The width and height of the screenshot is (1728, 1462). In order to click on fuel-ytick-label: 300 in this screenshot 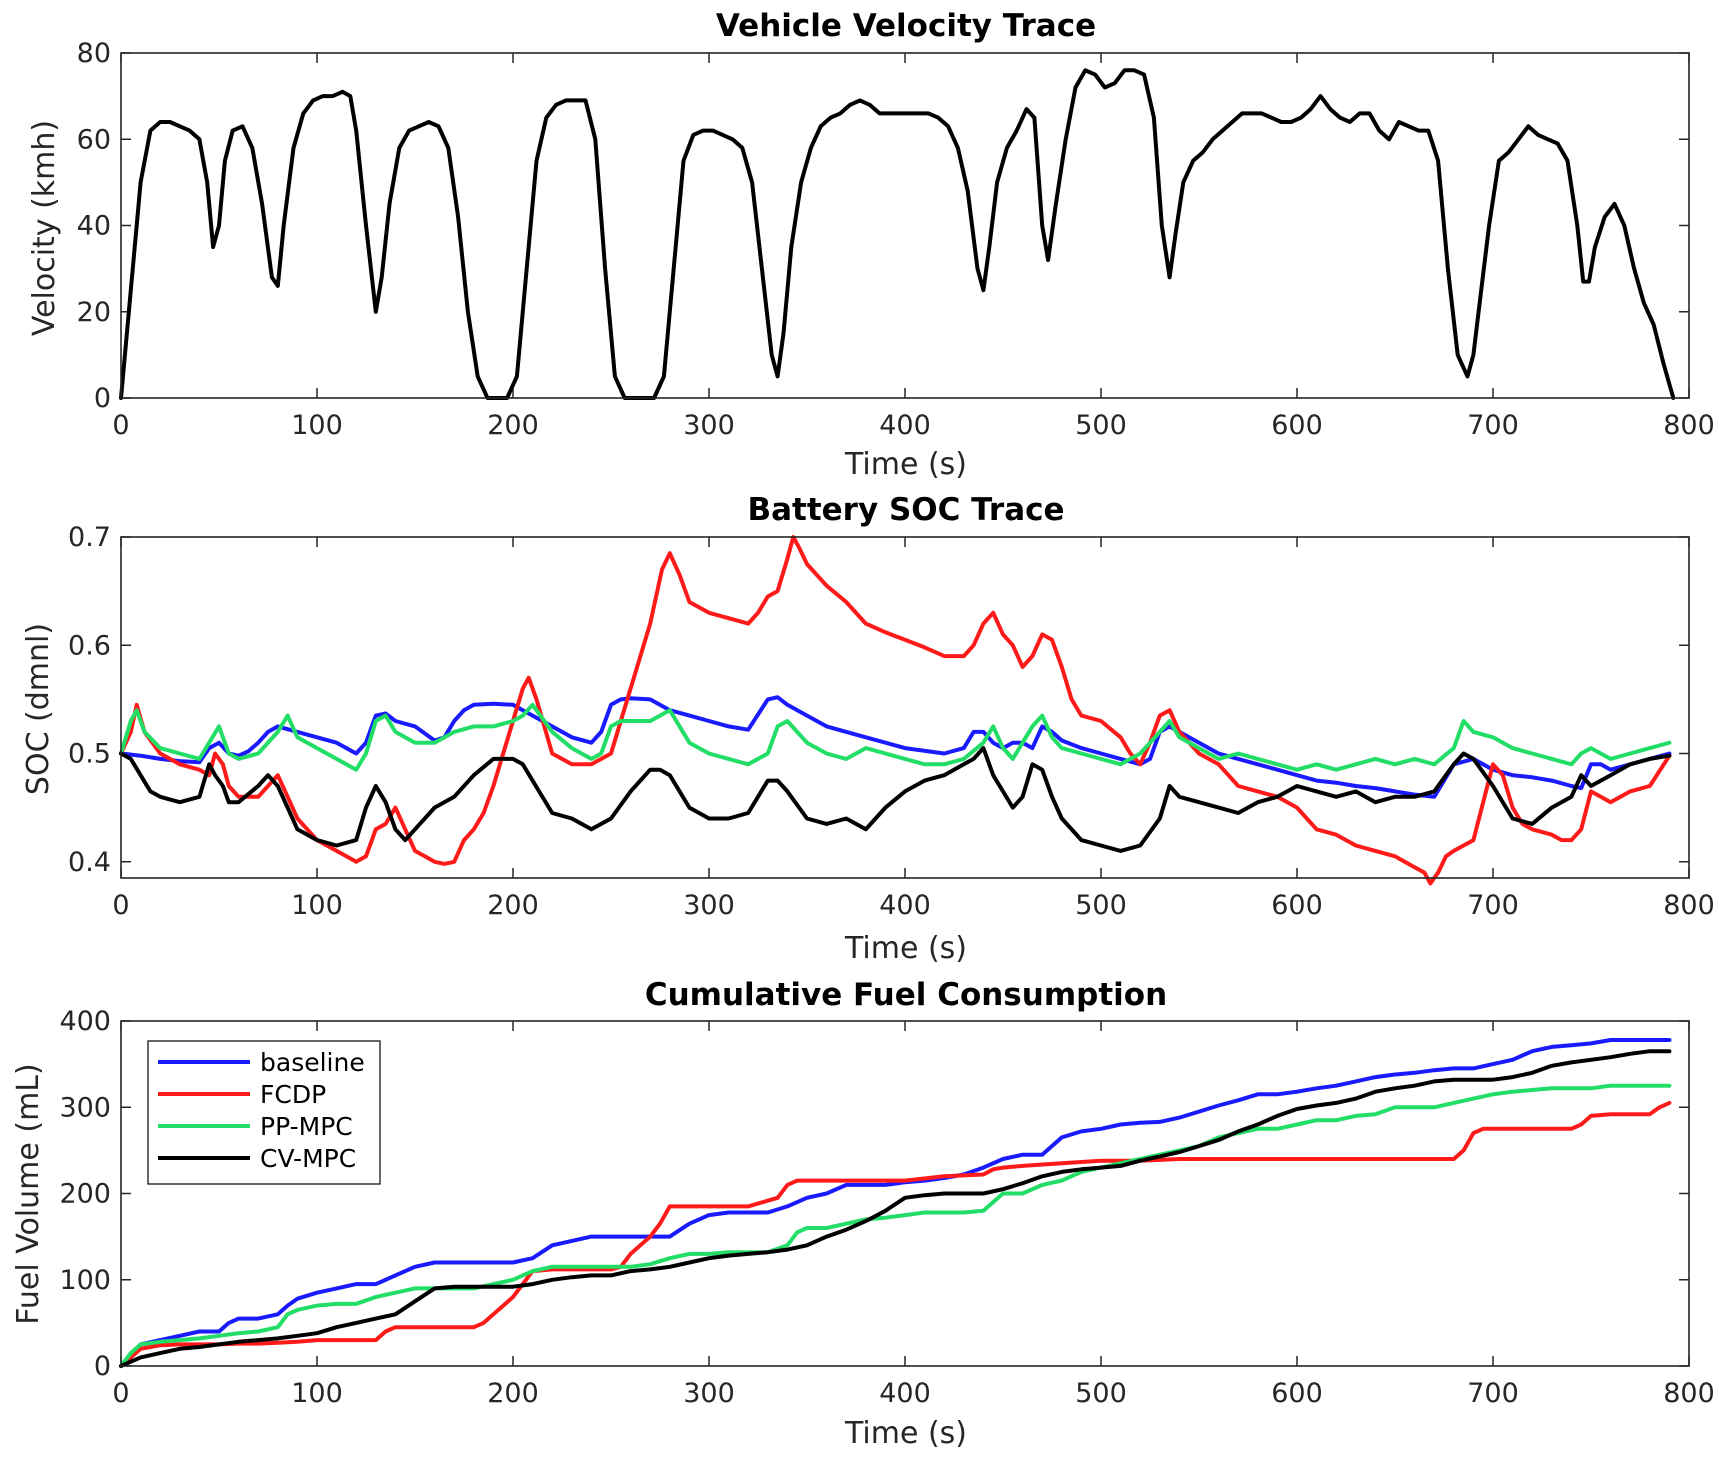, I will do `click(85, 1107)`.